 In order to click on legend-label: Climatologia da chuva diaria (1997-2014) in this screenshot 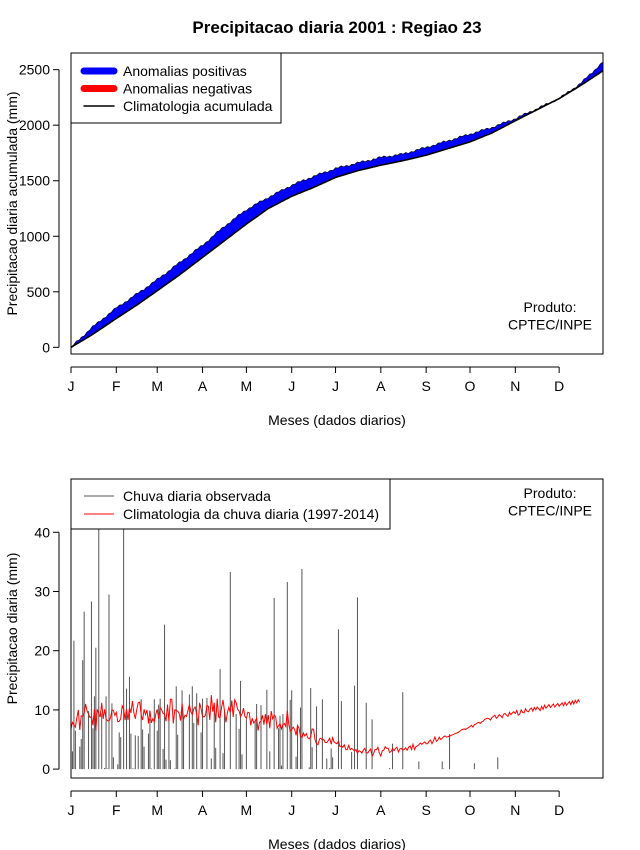, I will do `click(251, 514)`.